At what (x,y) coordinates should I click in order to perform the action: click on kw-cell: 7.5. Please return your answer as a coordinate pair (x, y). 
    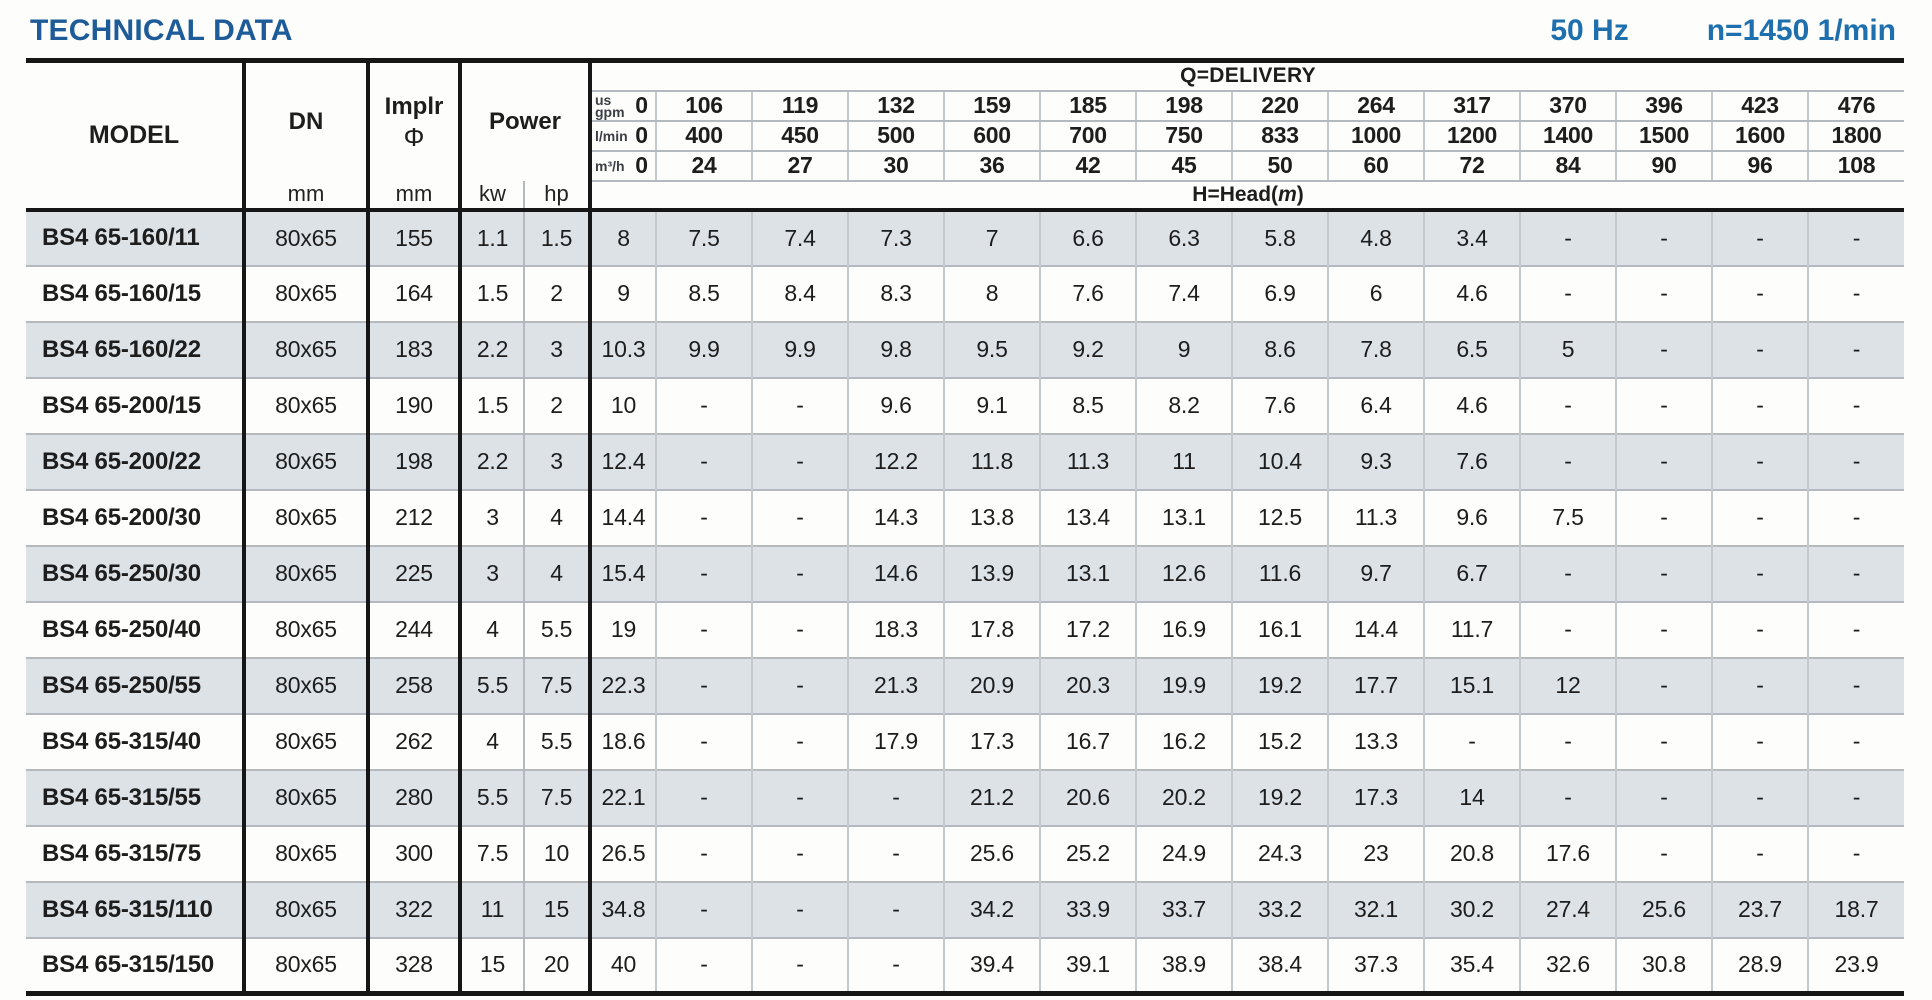
    Looking at the image, I should click on (492, 853).